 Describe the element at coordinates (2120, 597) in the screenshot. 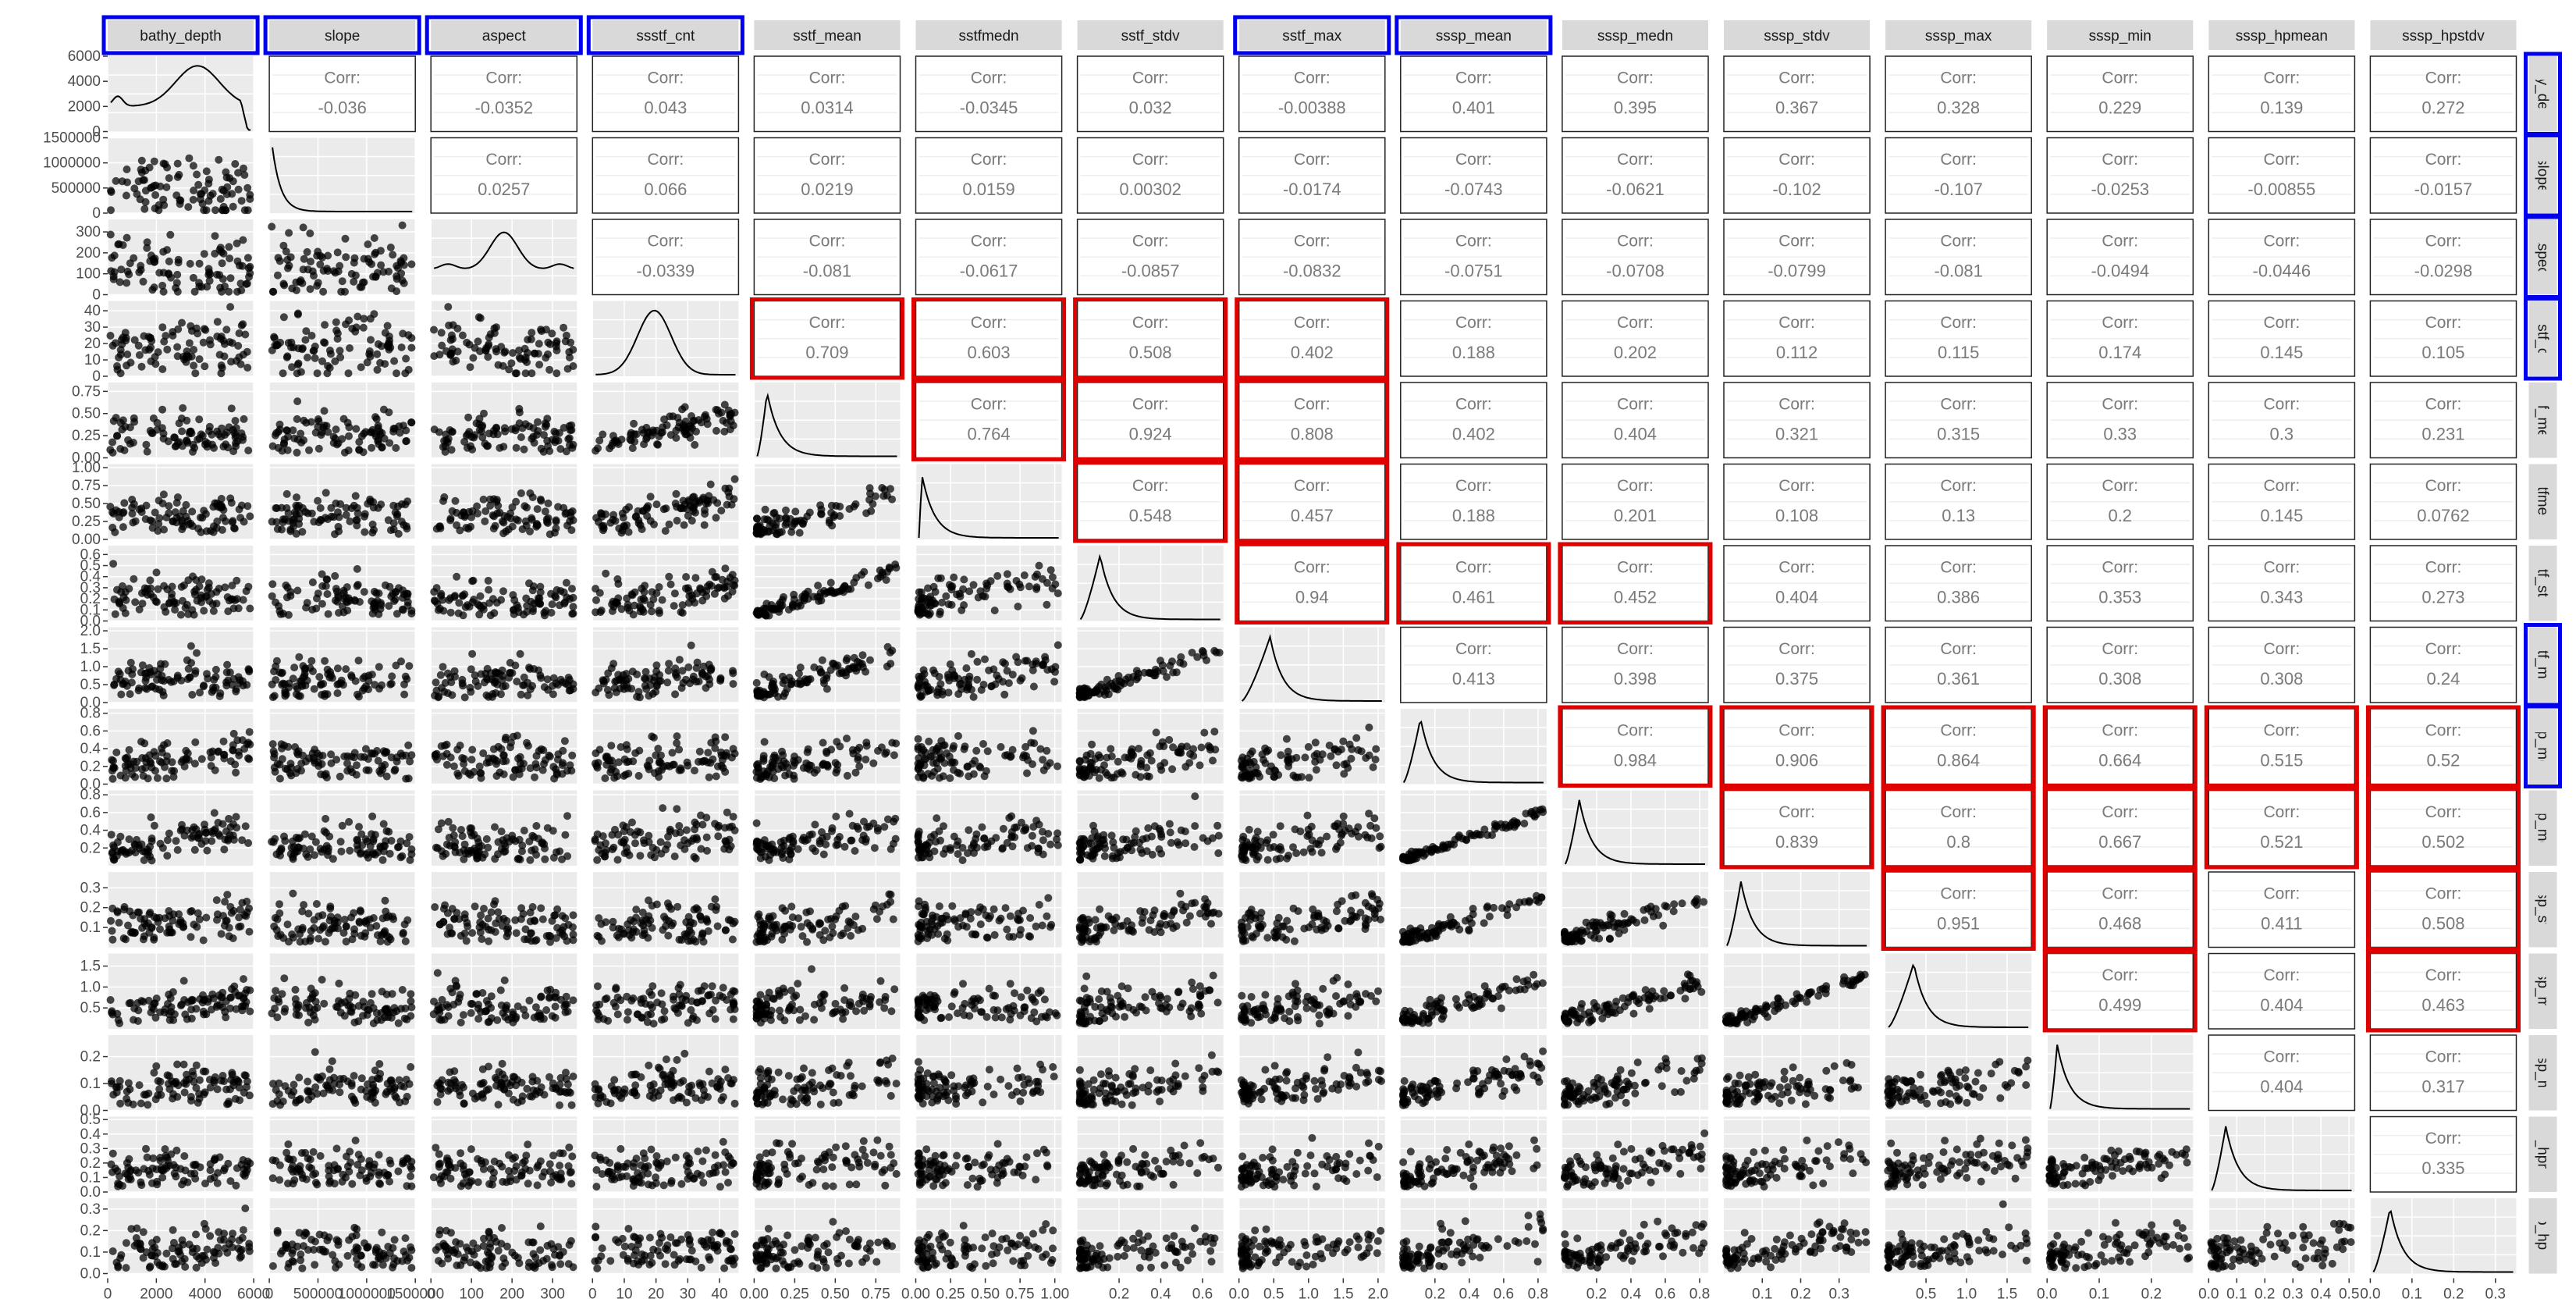

I see `corr-value: 0.353` at that location.